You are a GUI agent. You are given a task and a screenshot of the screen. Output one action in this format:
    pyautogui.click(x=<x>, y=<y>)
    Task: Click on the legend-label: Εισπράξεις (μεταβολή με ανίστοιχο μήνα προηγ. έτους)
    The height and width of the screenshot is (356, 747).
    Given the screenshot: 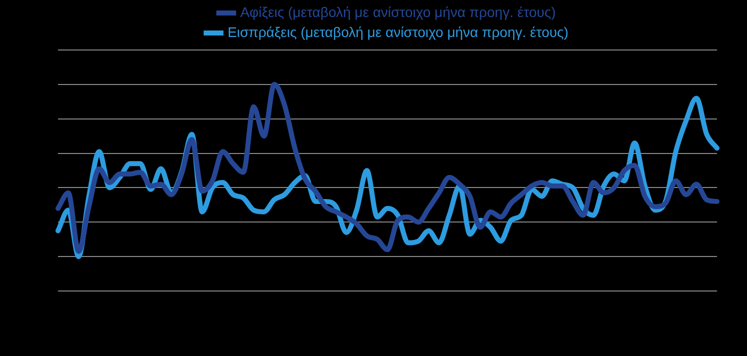 What is the action you would take?
    pyautogui.click(x=398, y=32)
    